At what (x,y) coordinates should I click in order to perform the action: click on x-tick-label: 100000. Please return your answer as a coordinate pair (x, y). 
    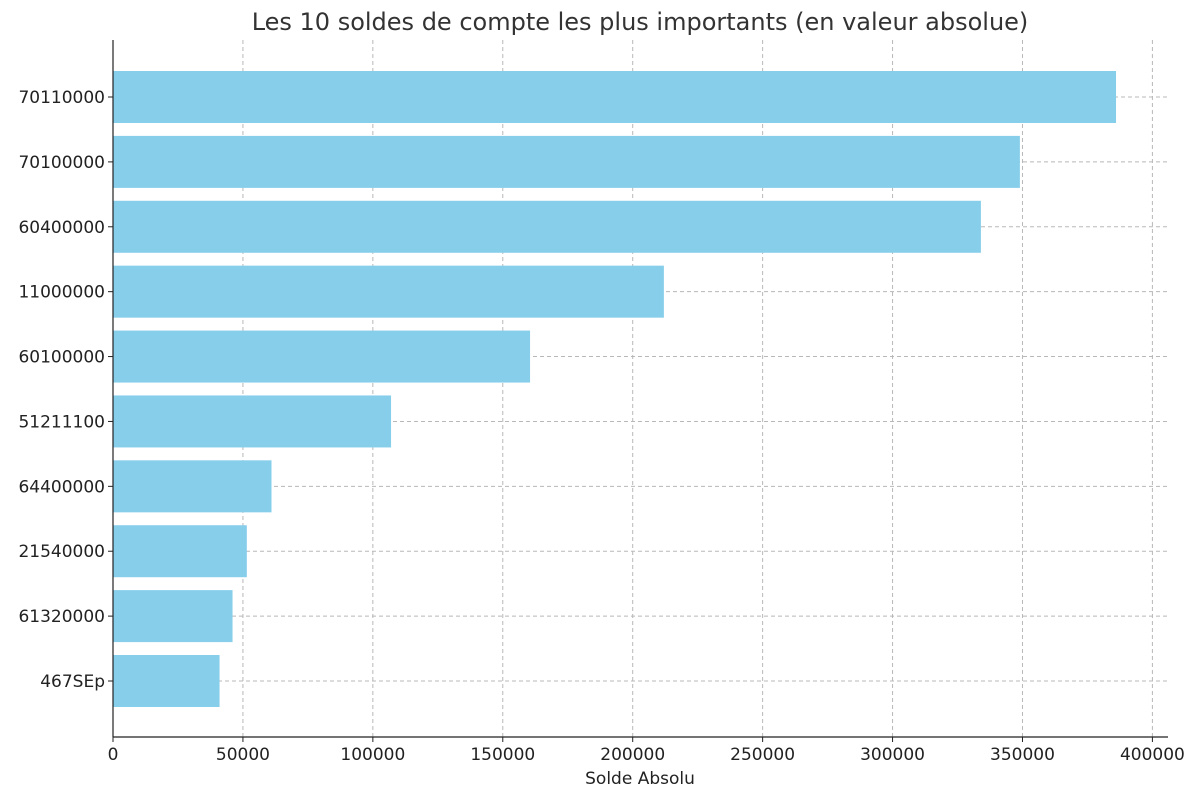
    Looking at the image, I should click on (372, 755).